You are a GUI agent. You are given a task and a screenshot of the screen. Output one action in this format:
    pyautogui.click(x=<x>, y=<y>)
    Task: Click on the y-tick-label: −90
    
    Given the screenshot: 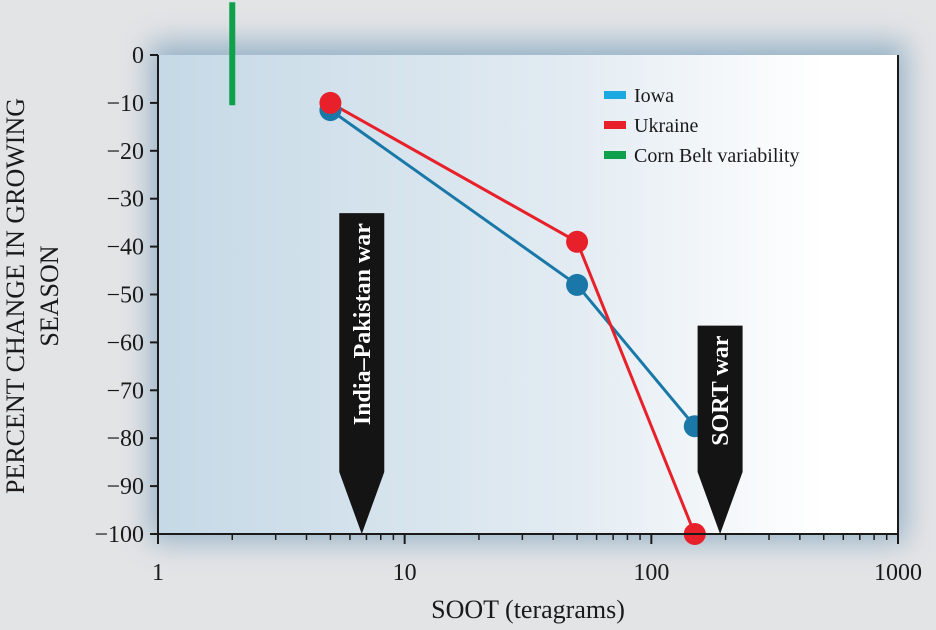 What is the action you would take?
    pyautogui.click(x=125, y=487)
    